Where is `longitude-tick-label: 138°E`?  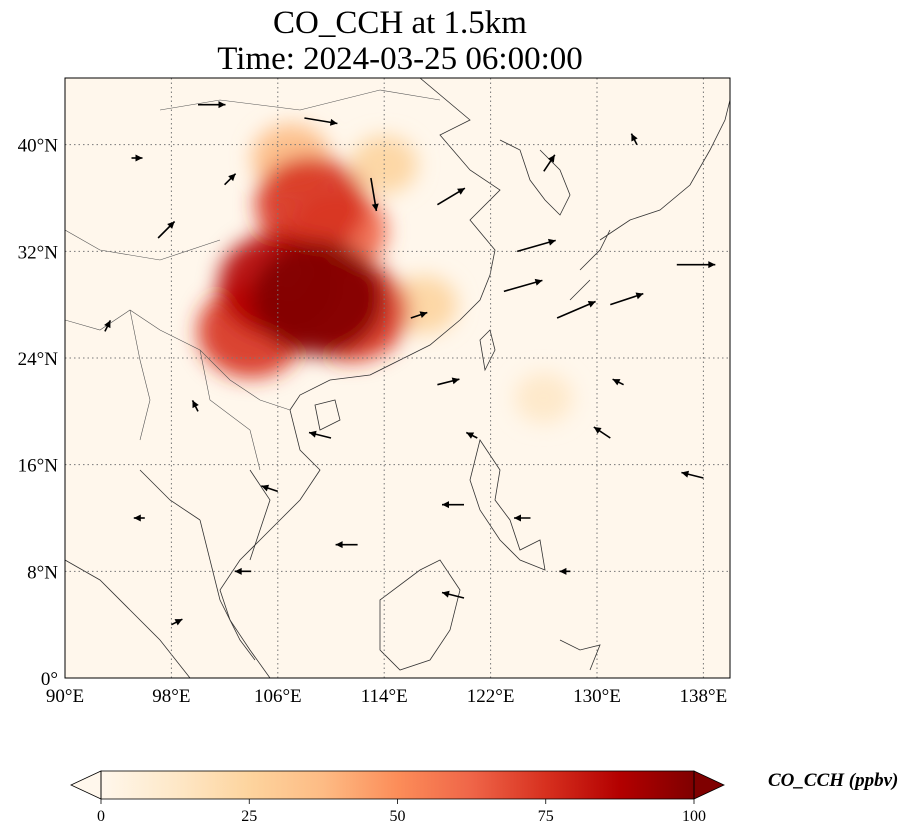
longitude-tick-label: 138°E is located at coordinates (704, 696).